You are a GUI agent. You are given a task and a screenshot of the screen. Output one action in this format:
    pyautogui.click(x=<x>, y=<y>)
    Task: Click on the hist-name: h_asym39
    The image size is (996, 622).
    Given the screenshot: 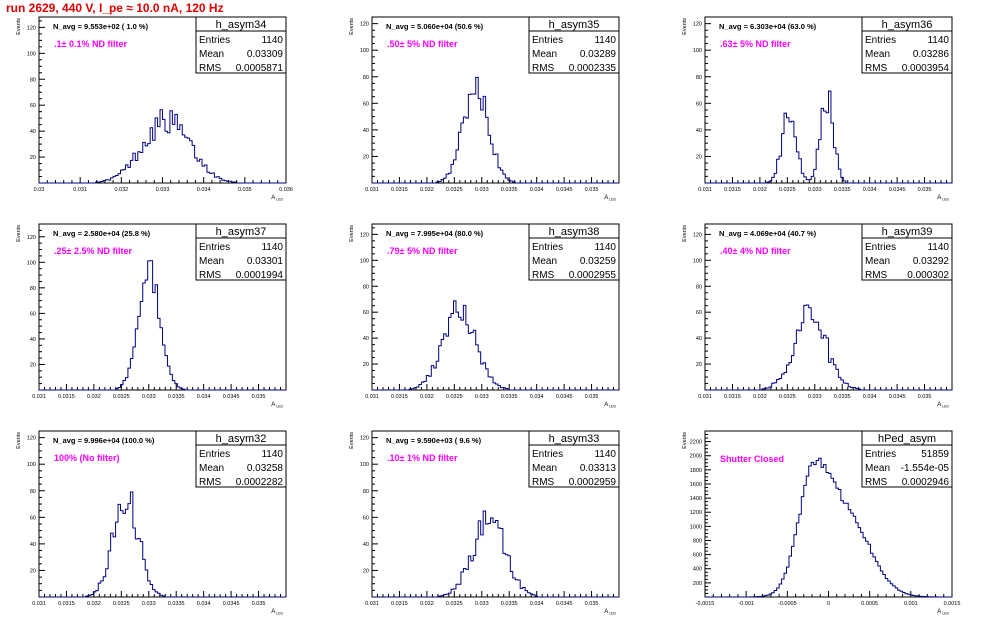 What is the action you would take?
    pyautogui.click(x=907, y=232)
    